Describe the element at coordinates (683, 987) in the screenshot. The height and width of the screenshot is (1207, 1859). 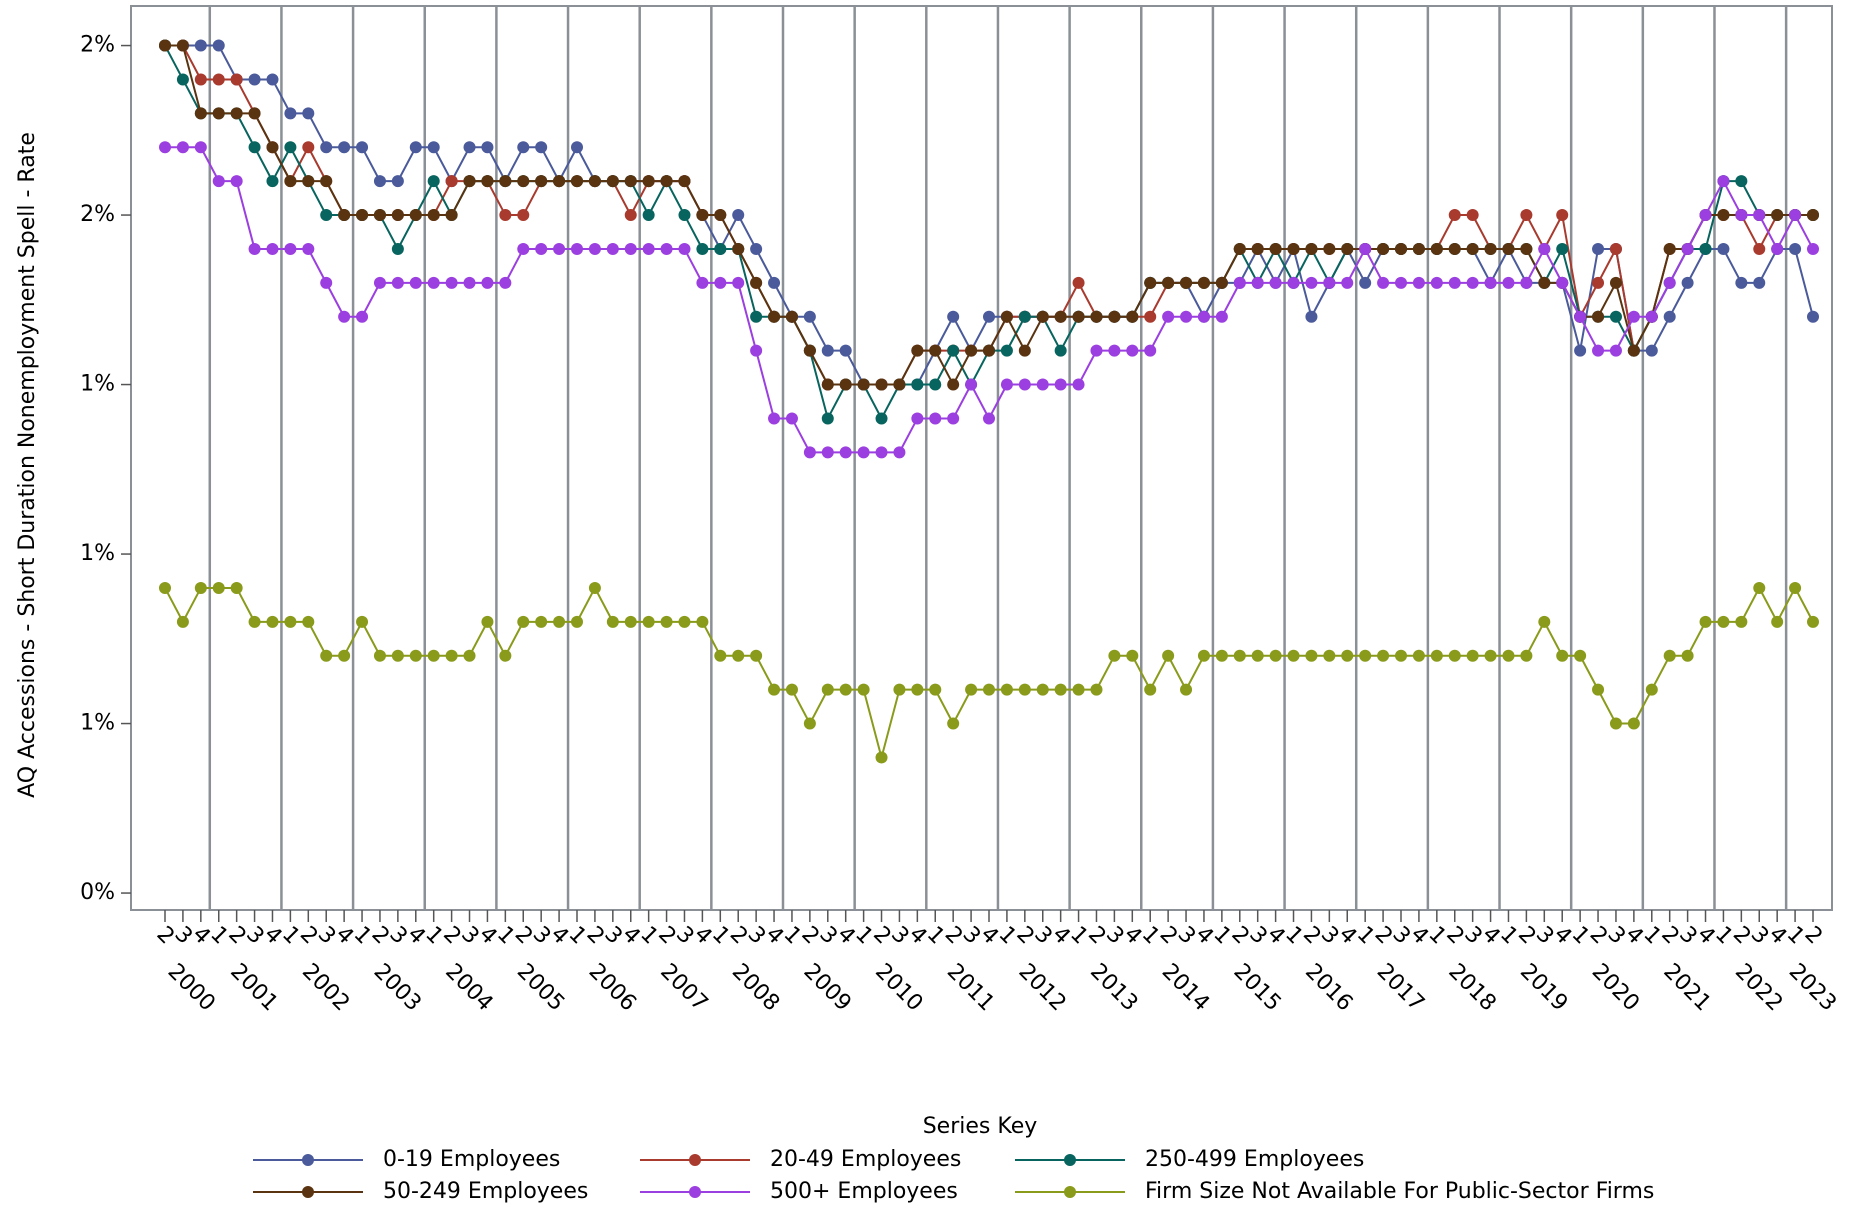
I see `year-label: 2007` at that location.